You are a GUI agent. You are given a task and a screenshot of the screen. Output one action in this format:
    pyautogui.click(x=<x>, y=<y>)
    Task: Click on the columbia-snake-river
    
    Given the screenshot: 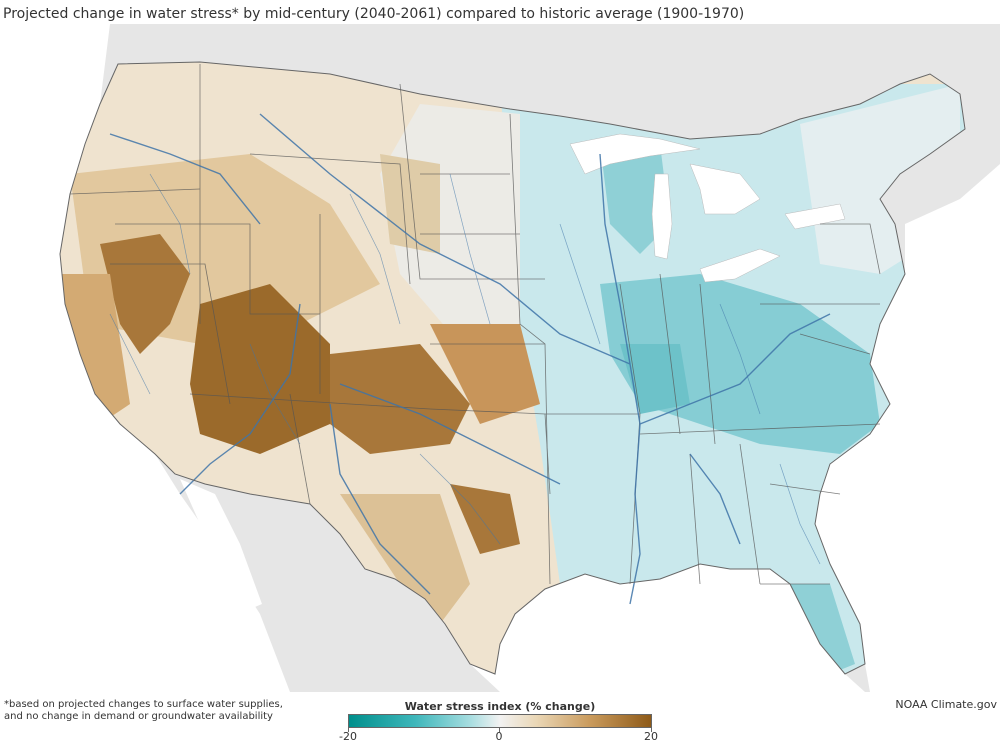 What is the action you would take?
    pyautogui.click(x=185, y=179)
    